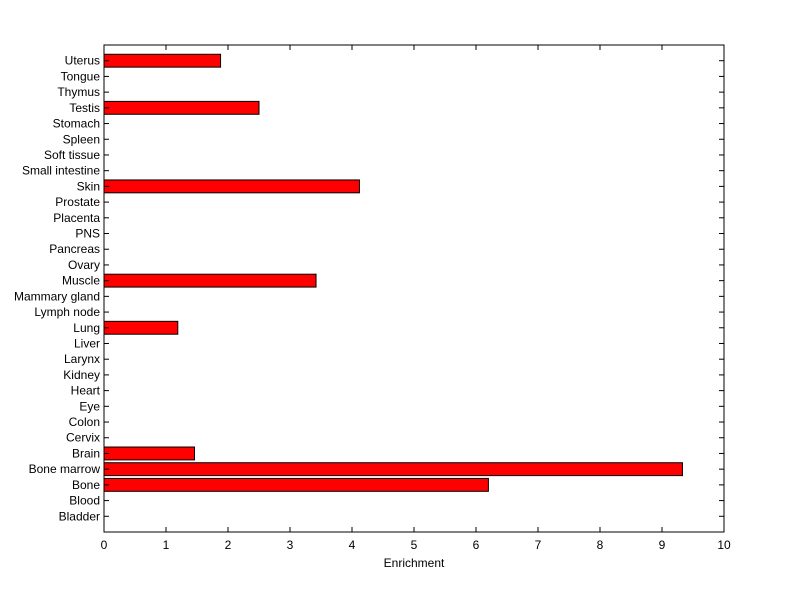  Describe the element at coordinates (81, 281) in the screenshot. I see `y-tick-label-muscle: Muscle` at that location.